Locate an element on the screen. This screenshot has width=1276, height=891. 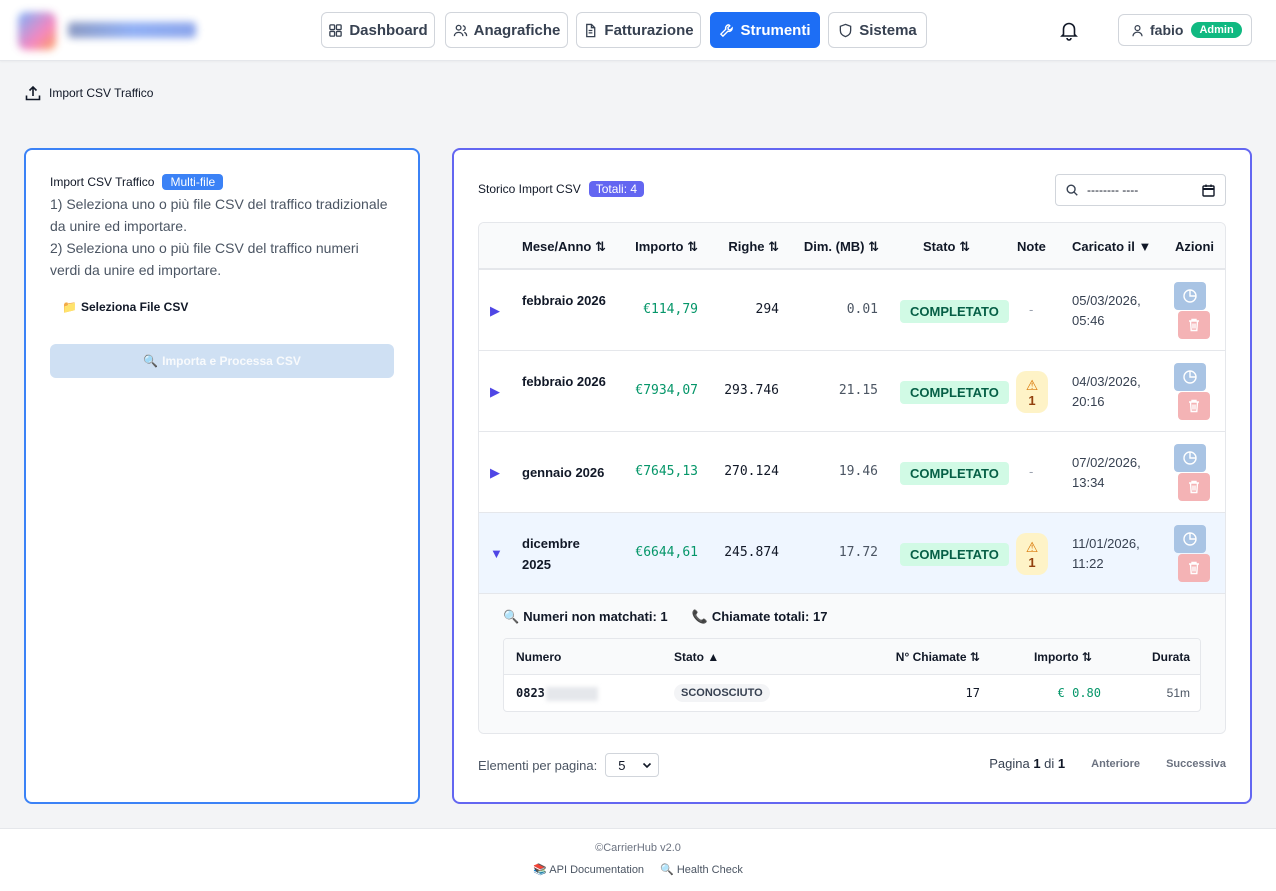
prev-page-button: Anteriore is located at coordinates (1116, 763).